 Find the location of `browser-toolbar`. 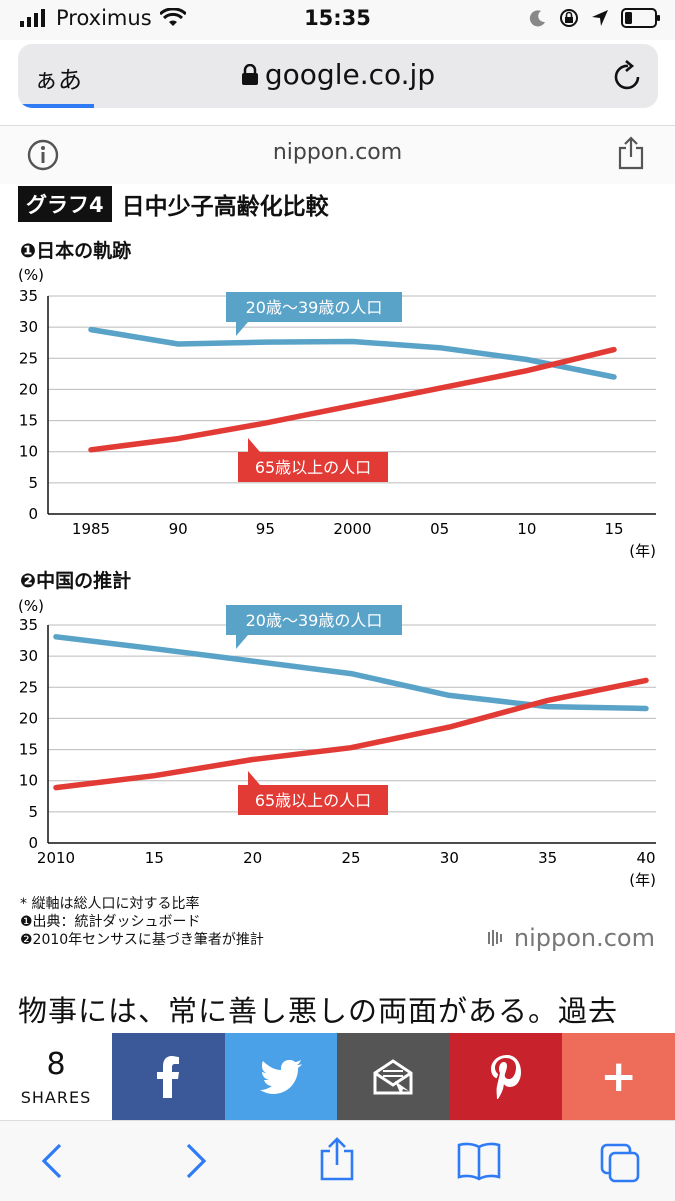

browser-toolbar is located at coordinates (337, 1160).